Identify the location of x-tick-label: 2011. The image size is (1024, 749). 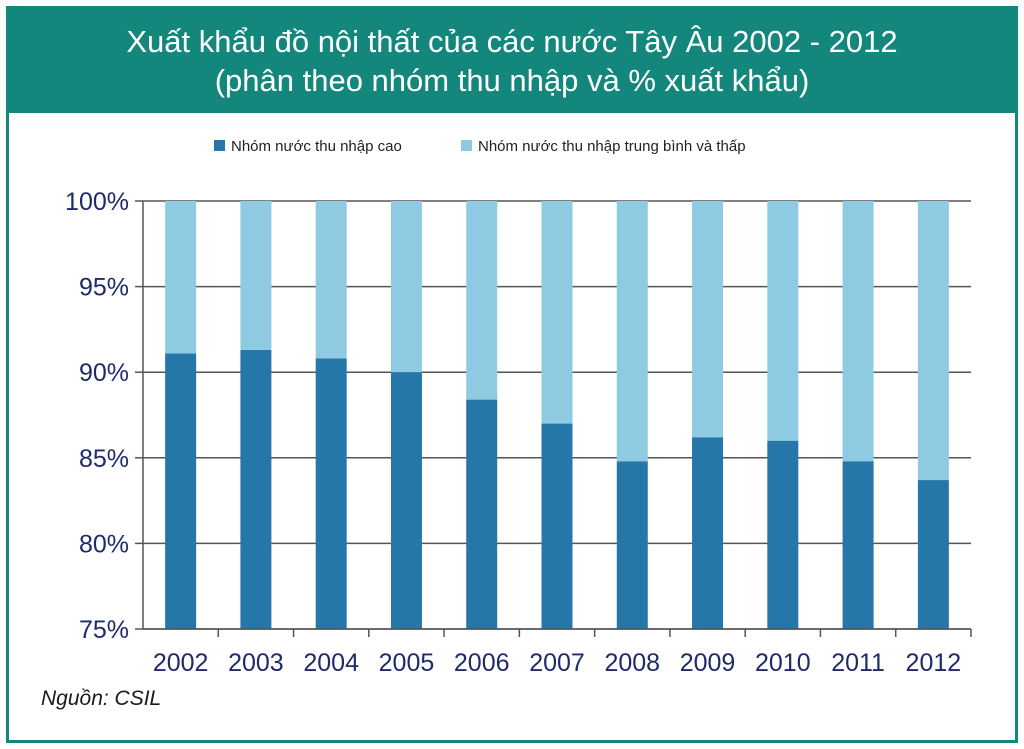
(858, 663).